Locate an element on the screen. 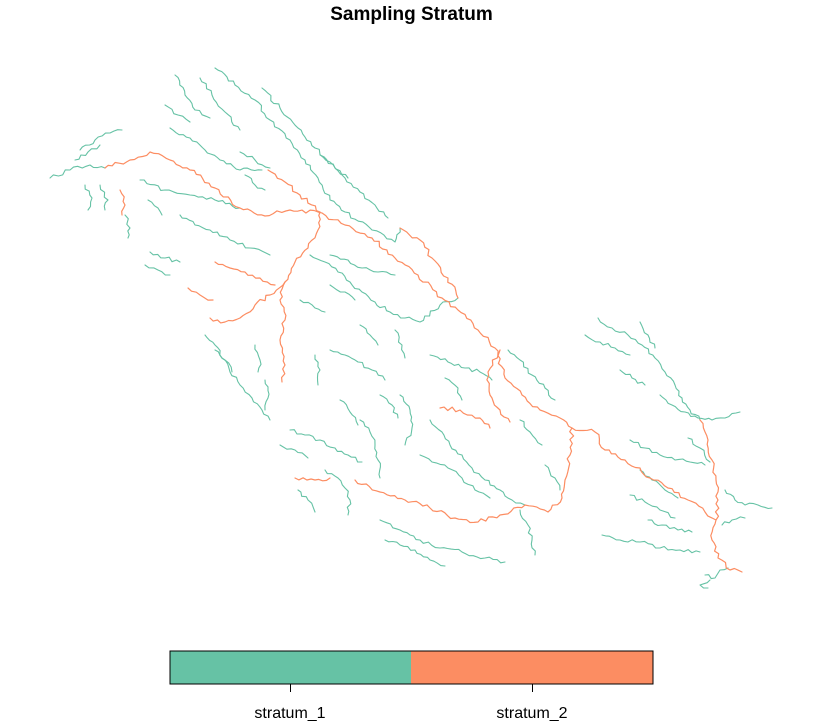  map-title: Sampling Stratum is located at coordinates (411, 14).